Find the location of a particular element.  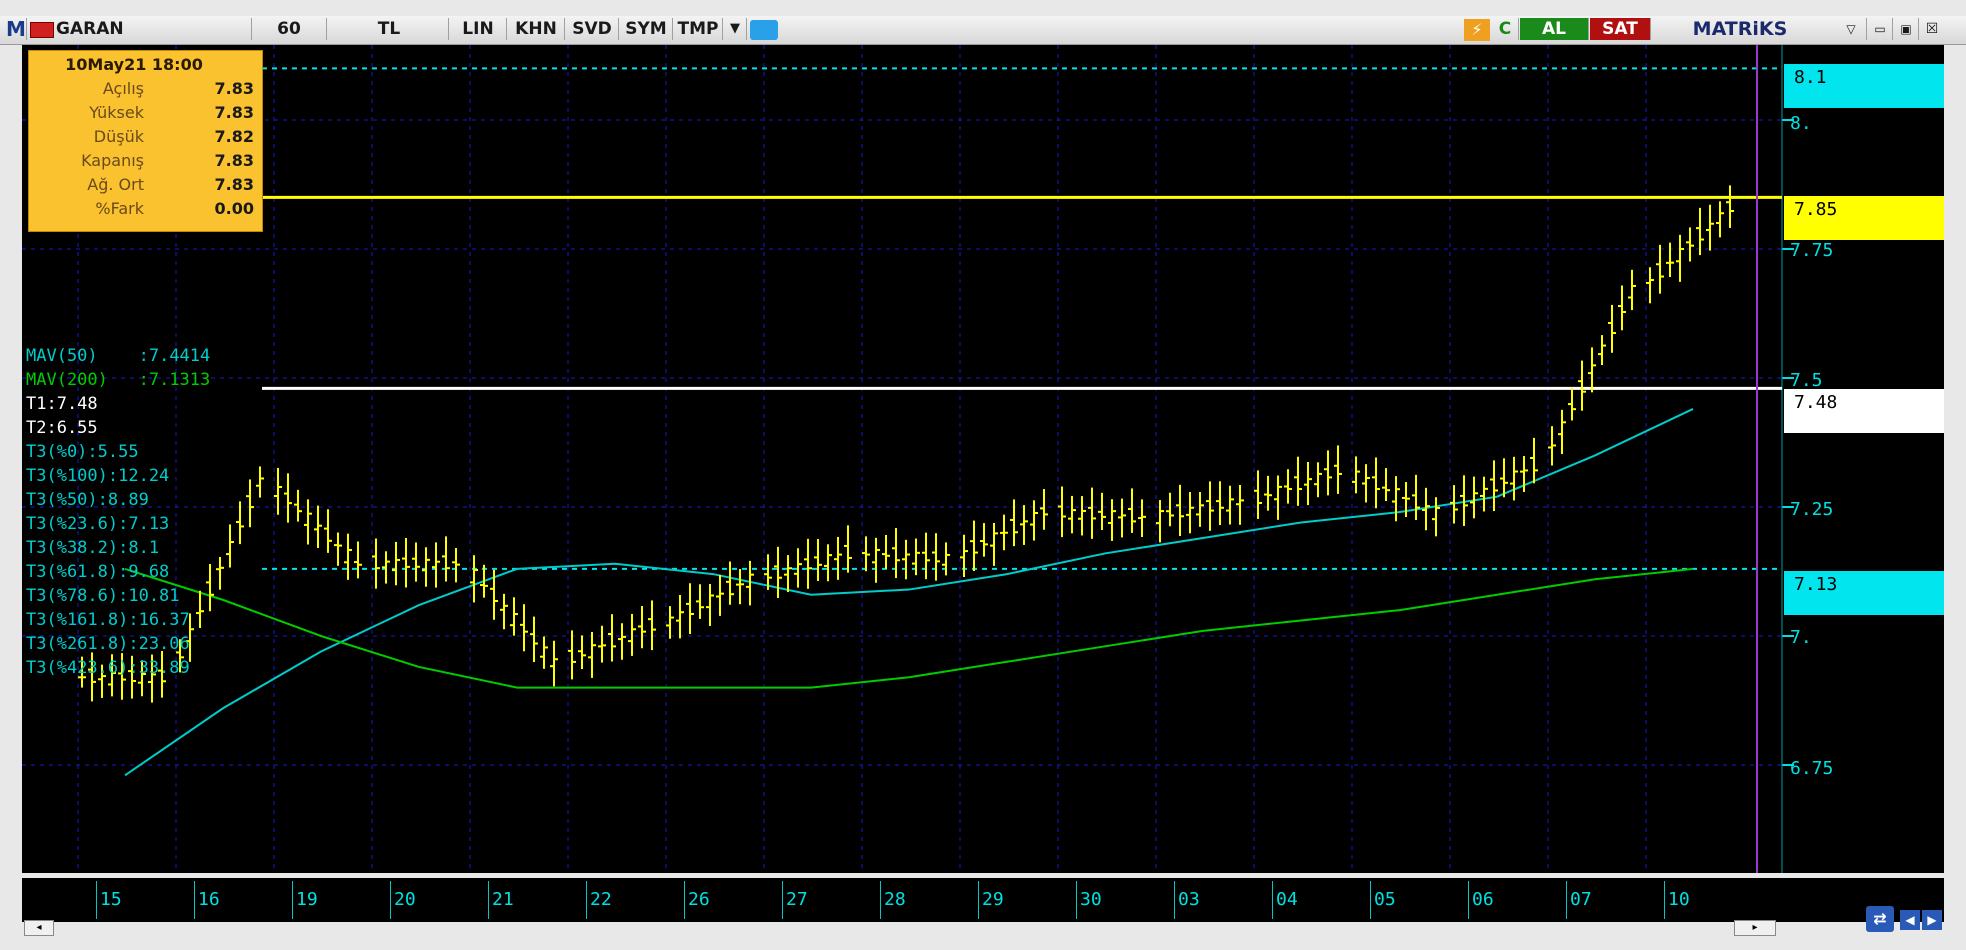

info-datetime: 10May21 18:00 is located at coordinates (134, 64).